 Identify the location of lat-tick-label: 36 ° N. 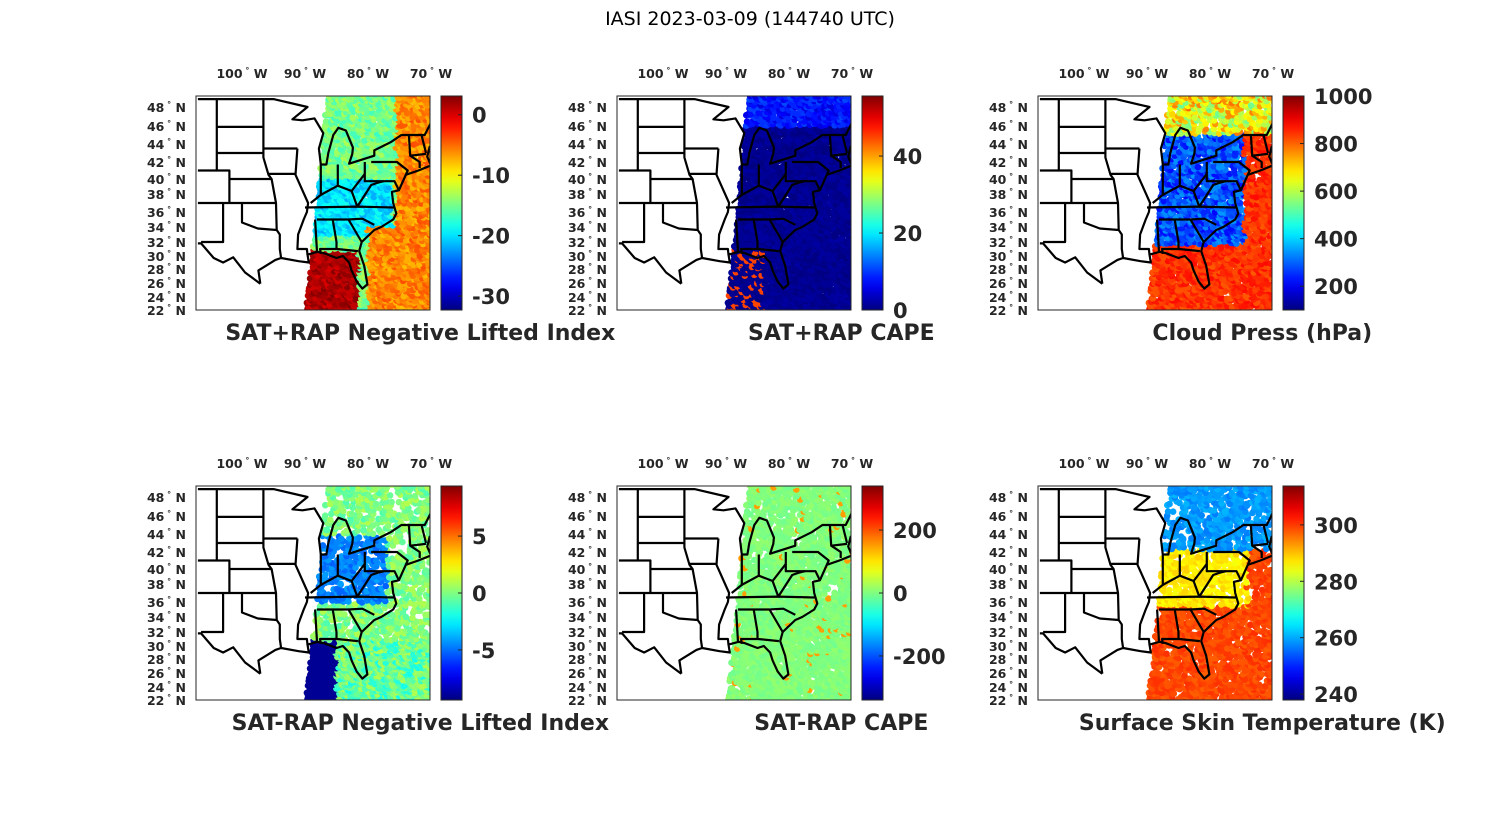
(166, 212).